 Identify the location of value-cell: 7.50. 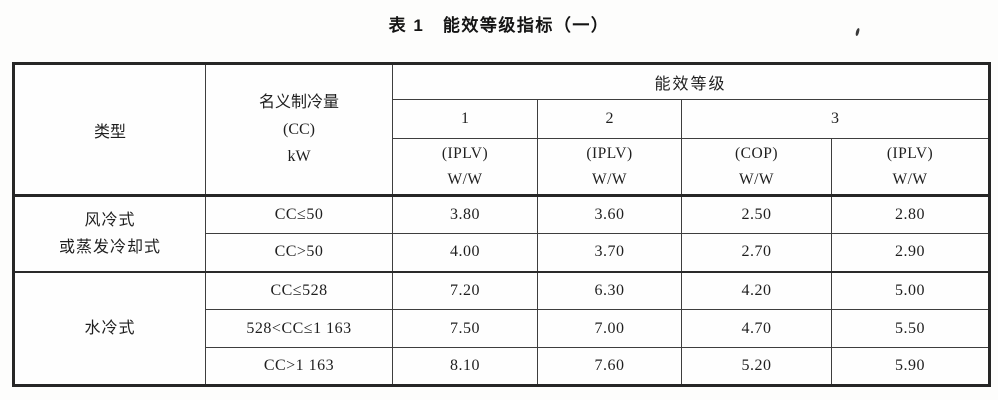
(465, 328).